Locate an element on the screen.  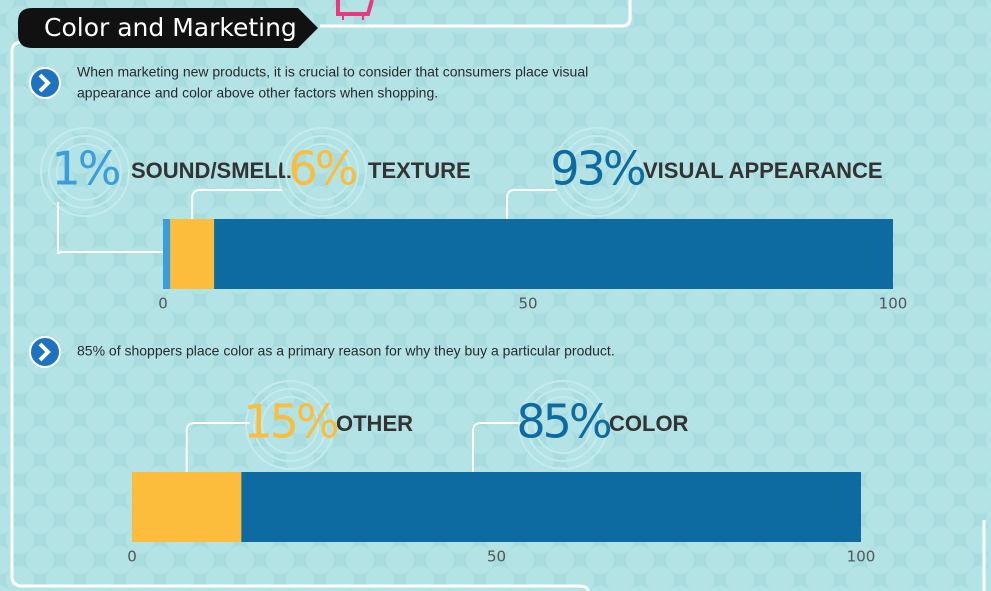
segment-name: OTHER is located at coordinates (374, 423).